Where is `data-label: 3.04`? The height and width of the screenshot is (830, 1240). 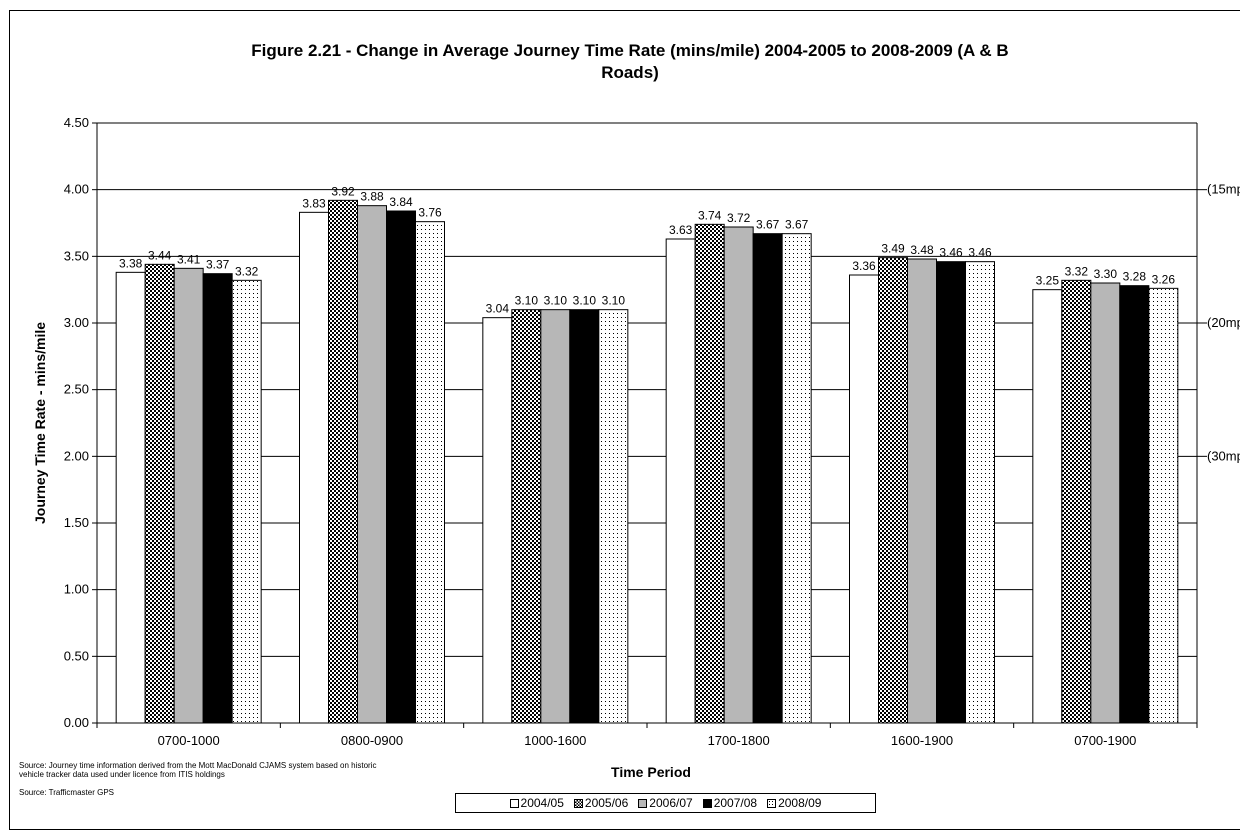 data-label: 3.04 is located at coordinates (498, 309).